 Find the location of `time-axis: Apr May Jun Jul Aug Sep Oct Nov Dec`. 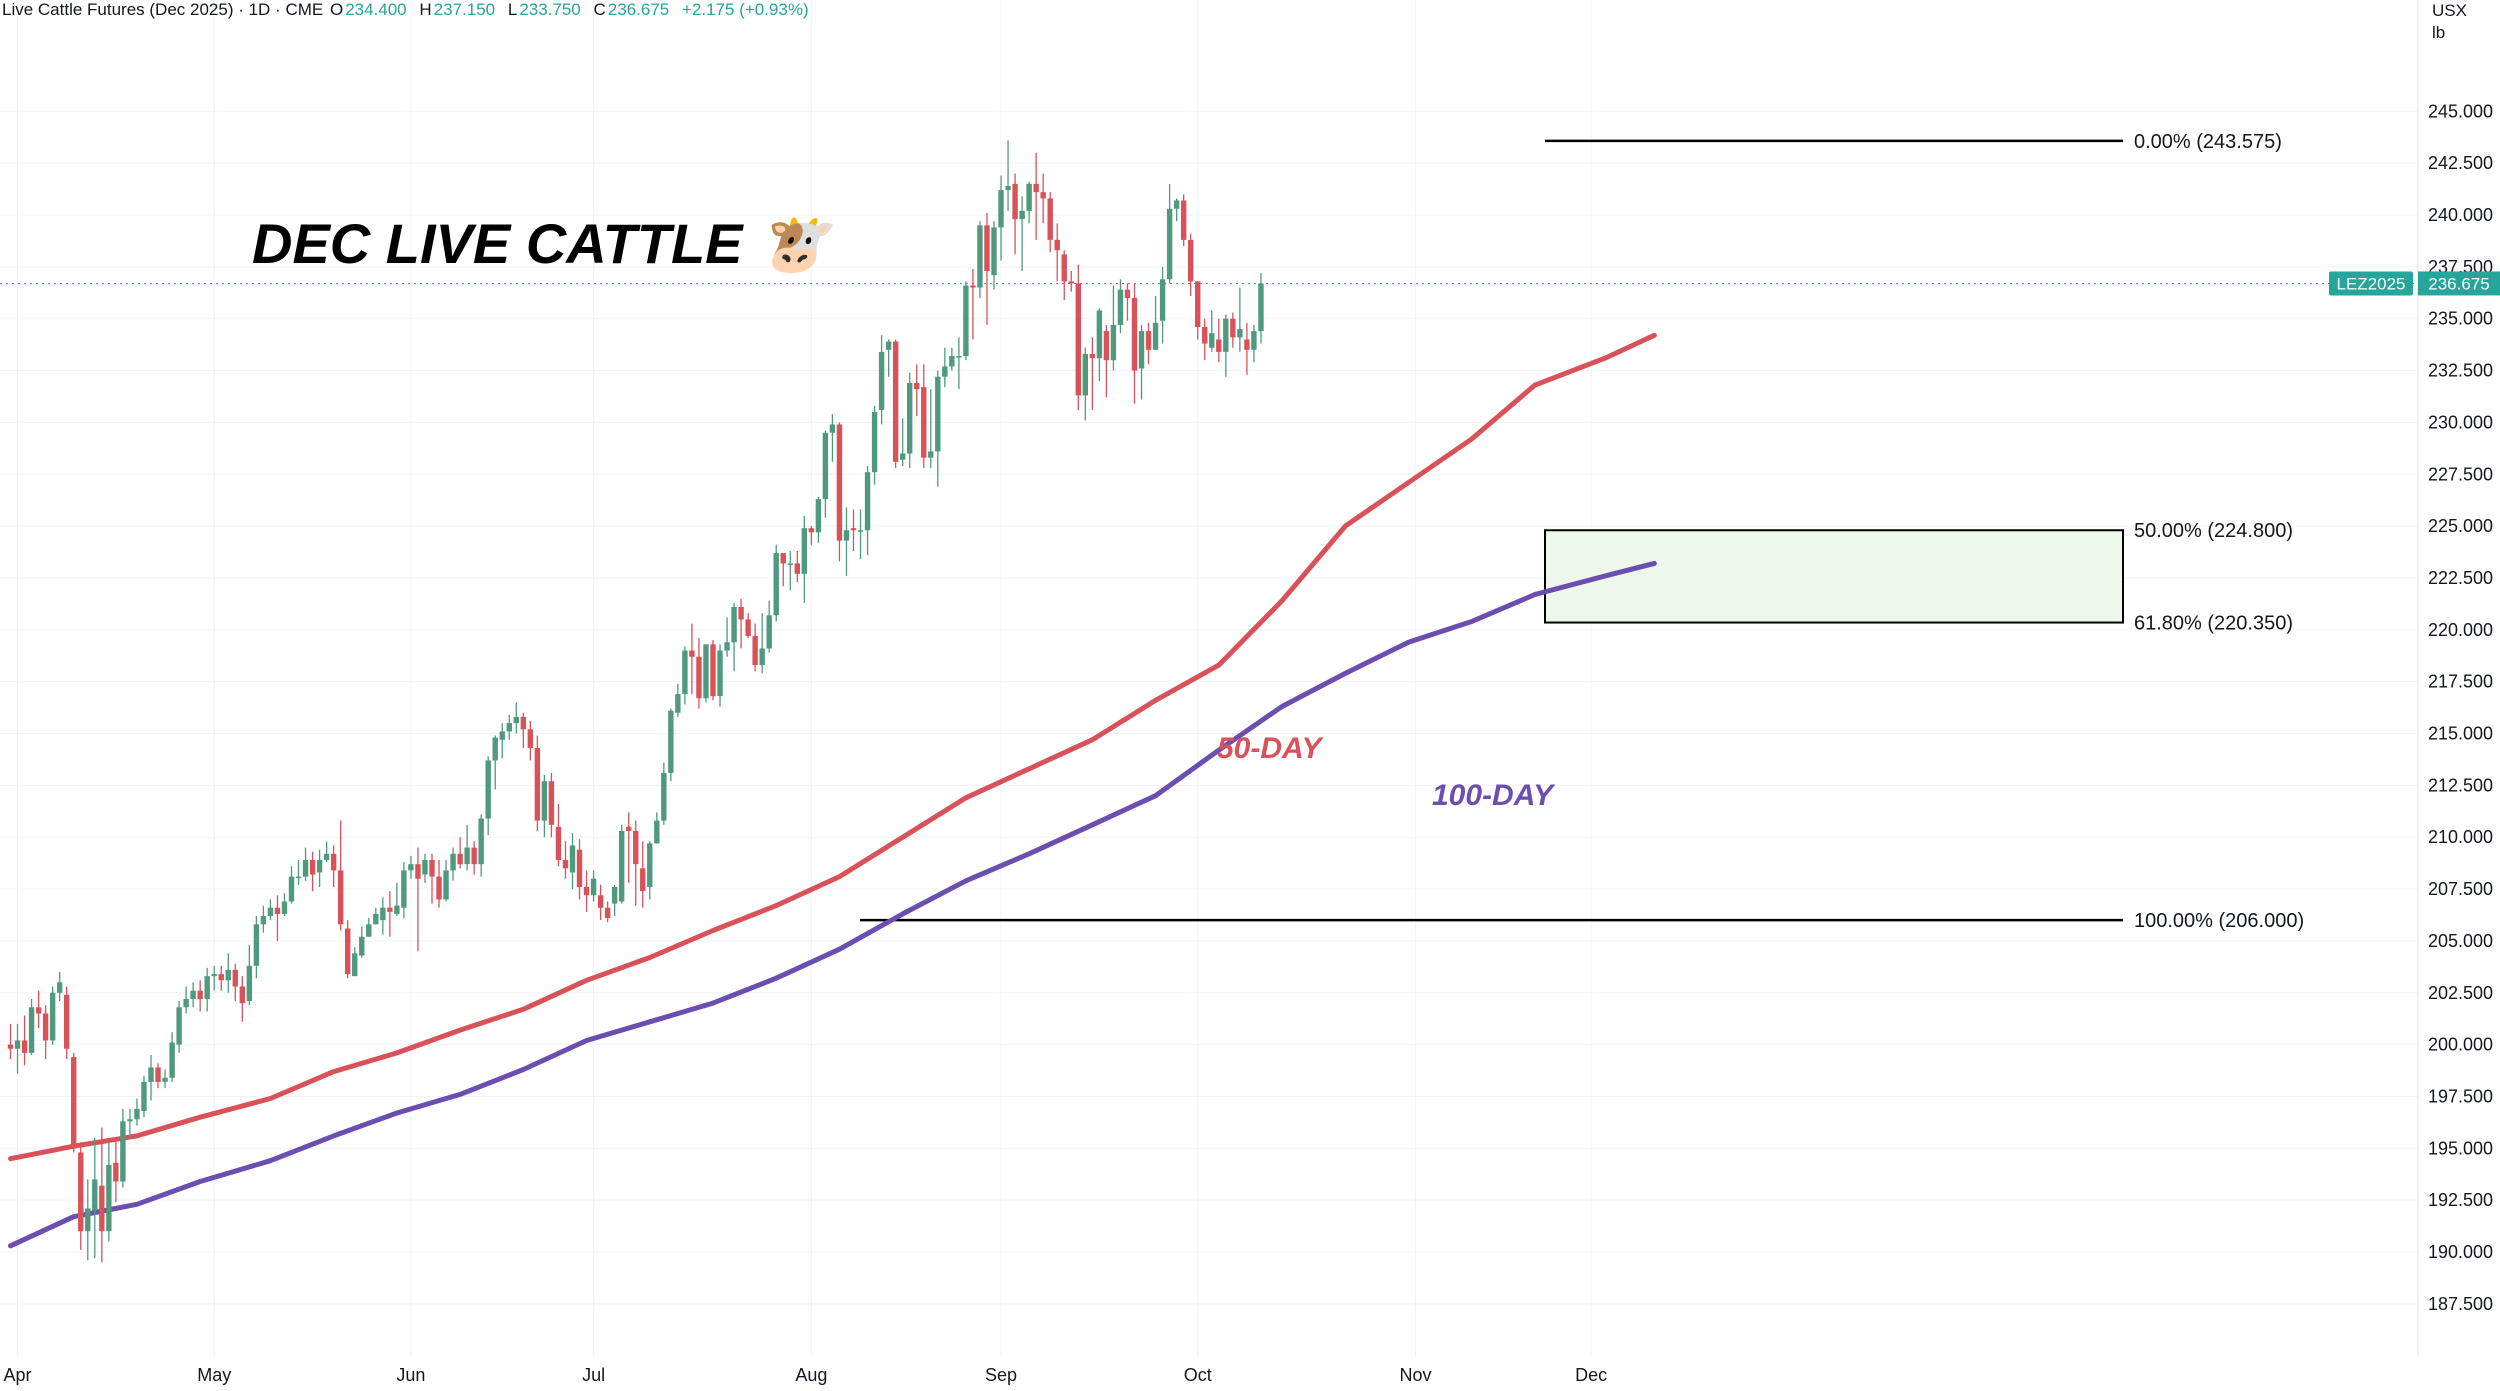

time-axis: Apr May Jun Jul Aug Sep Oct Nov Dec is located at coordinates (806, 1375).